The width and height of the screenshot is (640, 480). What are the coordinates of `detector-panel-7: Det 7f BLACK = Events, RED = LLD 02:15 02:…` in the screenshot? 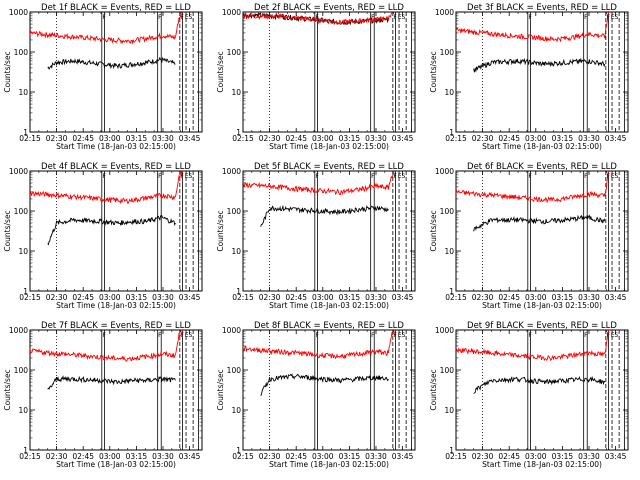 It's located at (103, 395).